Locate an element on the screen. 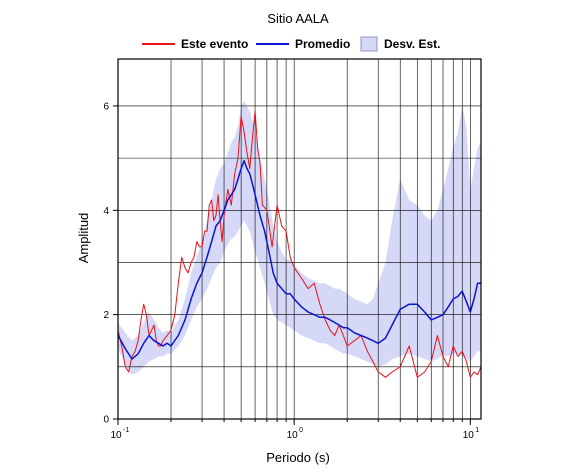 The width and height of the screenshot is (586, 475). legend-label-este-evento: Este evento is located at coordinates (214, 44).